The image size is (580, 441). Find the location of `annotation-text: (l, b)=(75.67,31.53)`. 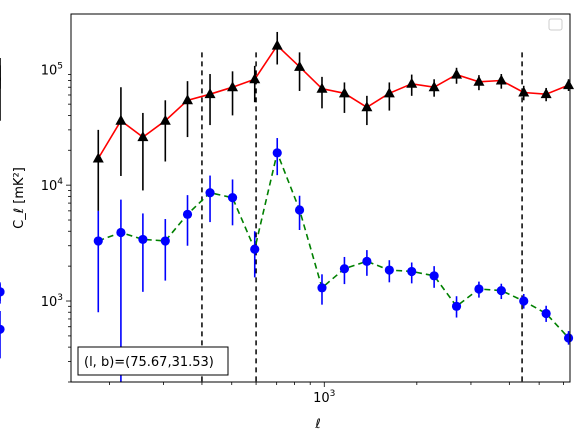

annotation-text: (l, b)=(75.67,31.53) is located at coordinates (149, 362).